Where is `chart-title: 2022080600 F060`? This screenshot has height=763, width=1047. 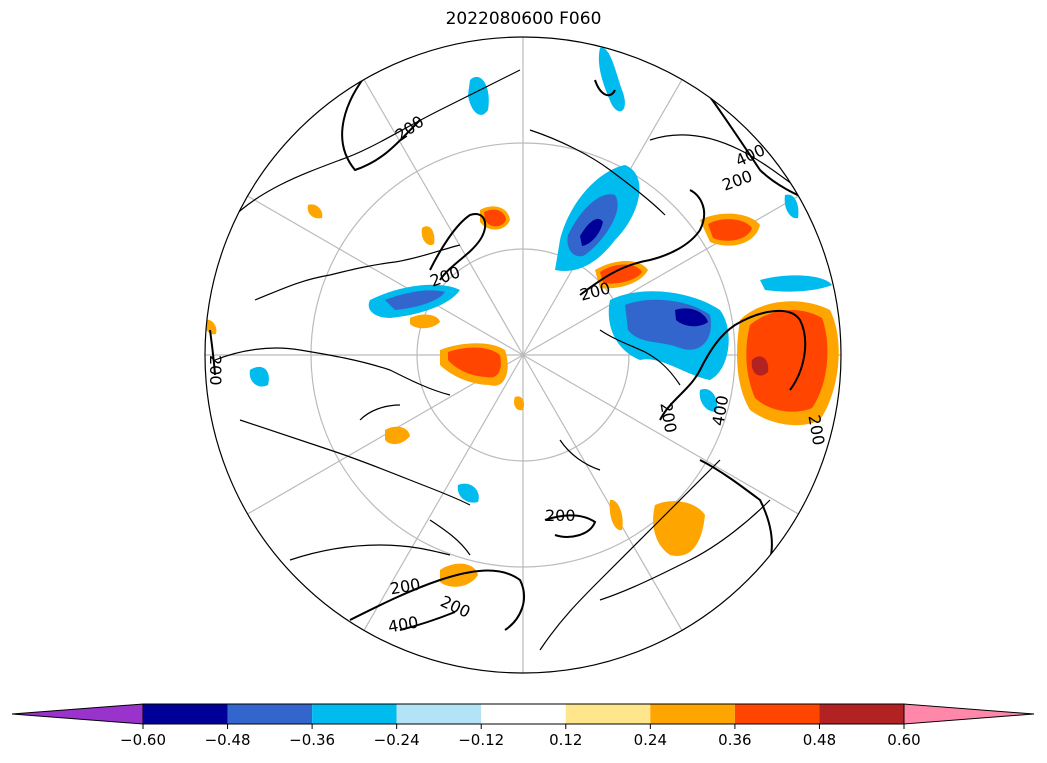
chart-title: 2022080600 F060 is located at coordinates (523, 19).